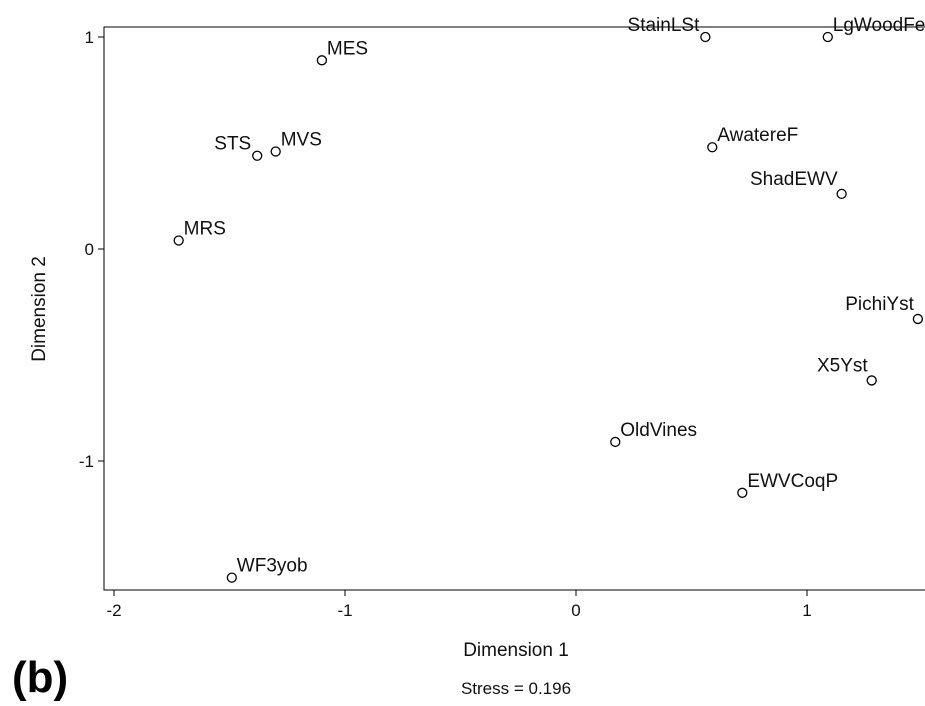 Image resolution: width=925 pixels, height=706 pixels. What do you see at coordinates (86, 461) in the screenshot?
I see `y-tick-label: -1` at bounding box center [86, 461].